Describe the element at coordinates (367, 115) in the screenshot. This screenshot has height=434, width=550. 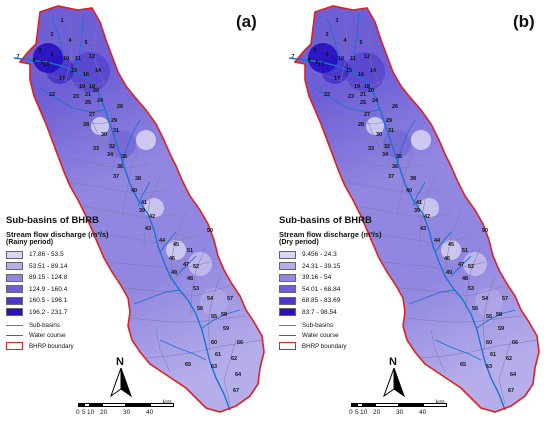
I see `subbasin-number: 27` at that location.